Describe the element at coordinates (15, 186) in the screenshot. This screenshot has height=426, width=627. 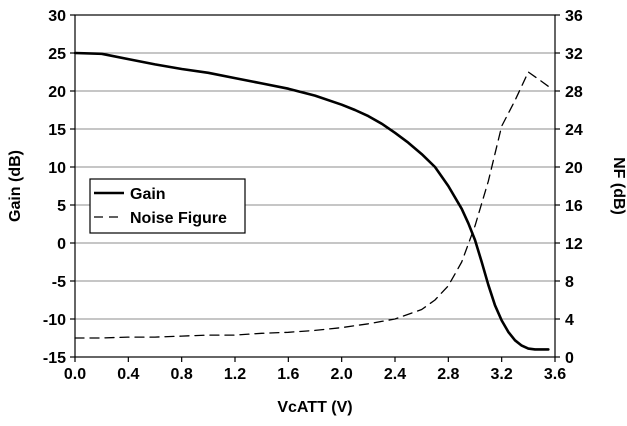
I see `left-y-axis-title: Gain (dB)` at that location.